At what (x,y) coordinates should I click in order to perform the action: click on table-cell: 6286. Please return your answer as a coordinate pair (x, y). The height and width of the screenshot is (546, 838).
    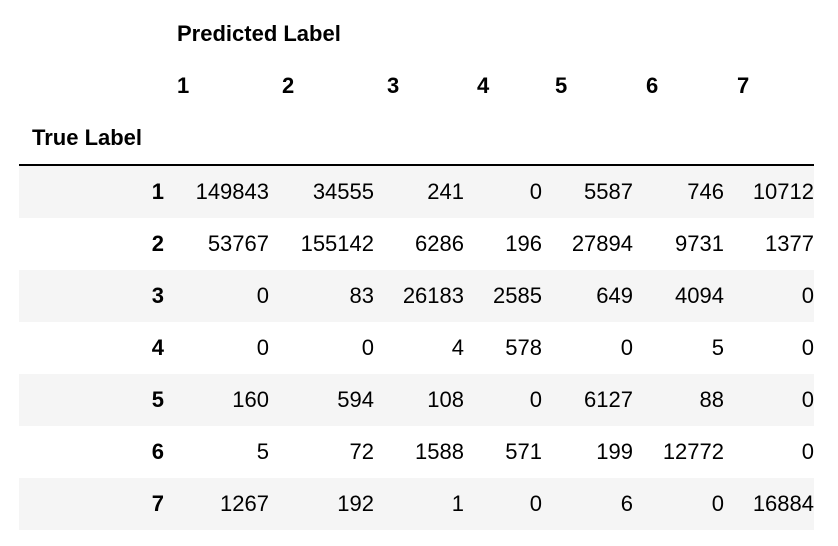
    Looking at the image, I should click on (439, 243).